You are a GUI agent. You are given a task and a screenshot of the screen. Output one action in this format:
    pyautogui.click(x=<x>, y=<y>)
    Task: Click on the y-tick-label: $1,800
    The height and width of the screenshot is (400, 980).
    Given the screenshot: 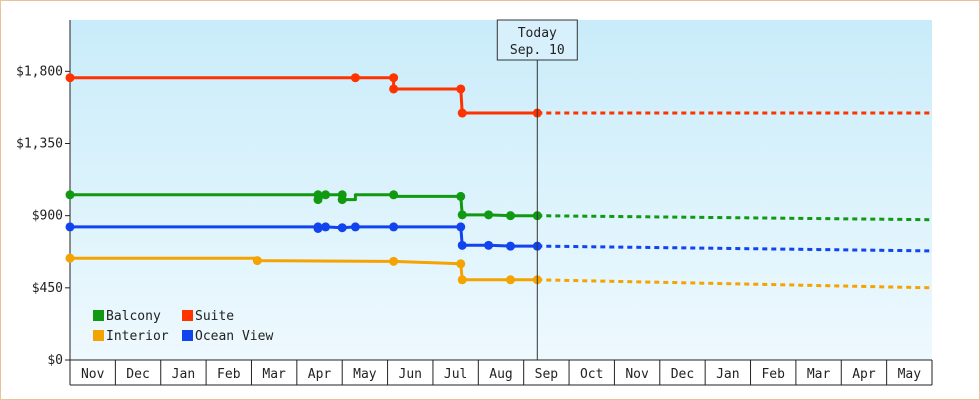 What is the action you would take?
    pyautogui.click(x=39, y=71)
    